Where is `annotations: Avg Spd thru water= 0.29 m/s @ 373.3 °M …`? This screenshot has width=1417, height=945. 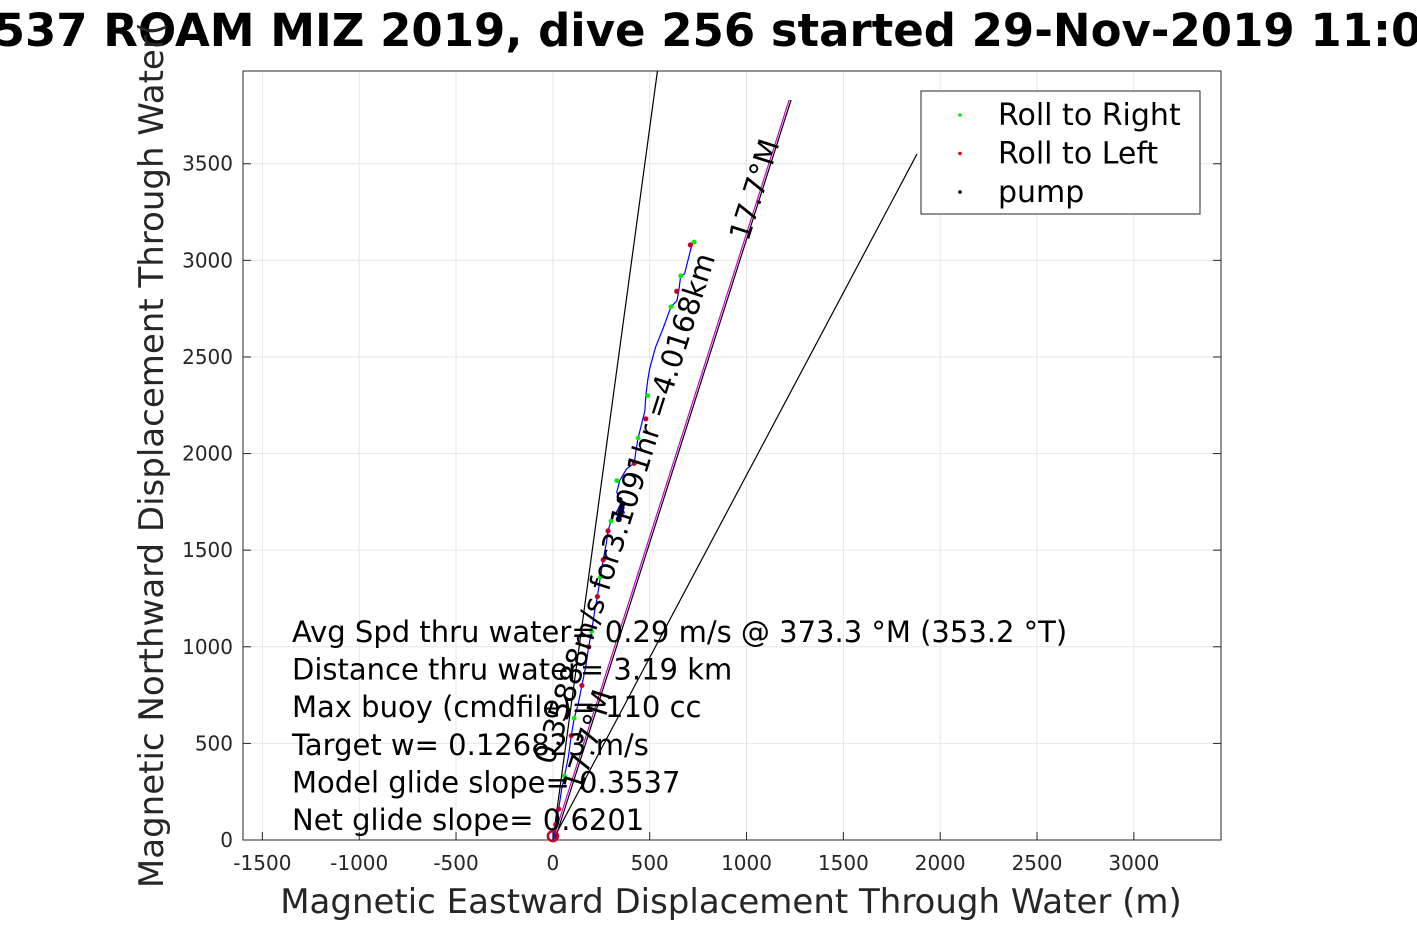 annotations: Avg Spd thru water= 0.29 m/s @ 373.3 °M … is located at coordinates (679, 726).